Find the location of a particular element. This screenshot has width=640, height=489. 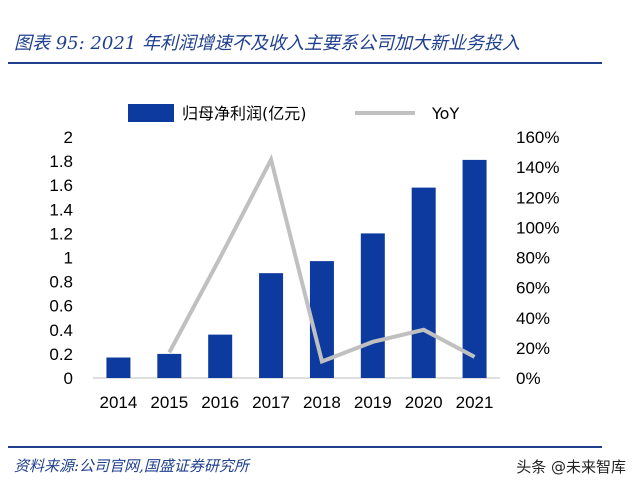

right-tick-label: 60% is located at coordinates (533, 288).